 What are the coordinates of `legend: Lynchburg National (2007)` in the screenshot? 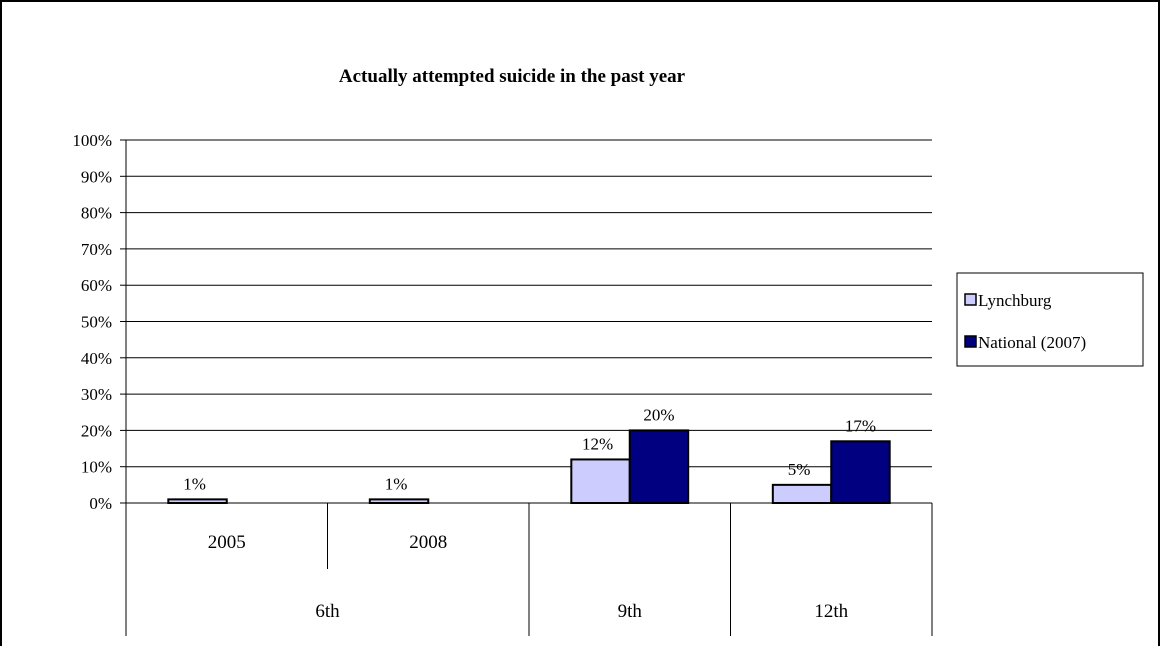 It's located at (1050, 319).